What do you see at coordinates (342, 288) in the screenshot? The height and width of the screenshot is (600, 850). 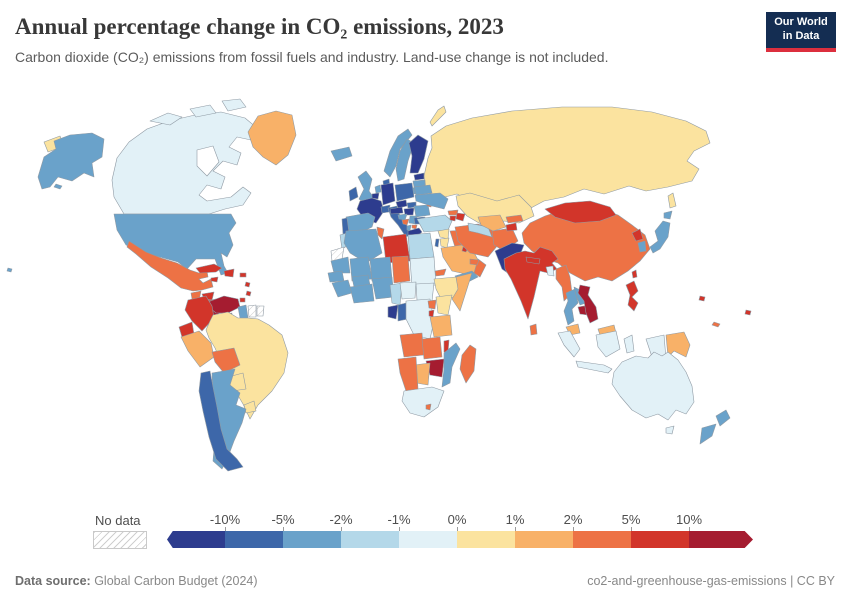 I see `country-guinea` at bounding box center [342, 288].